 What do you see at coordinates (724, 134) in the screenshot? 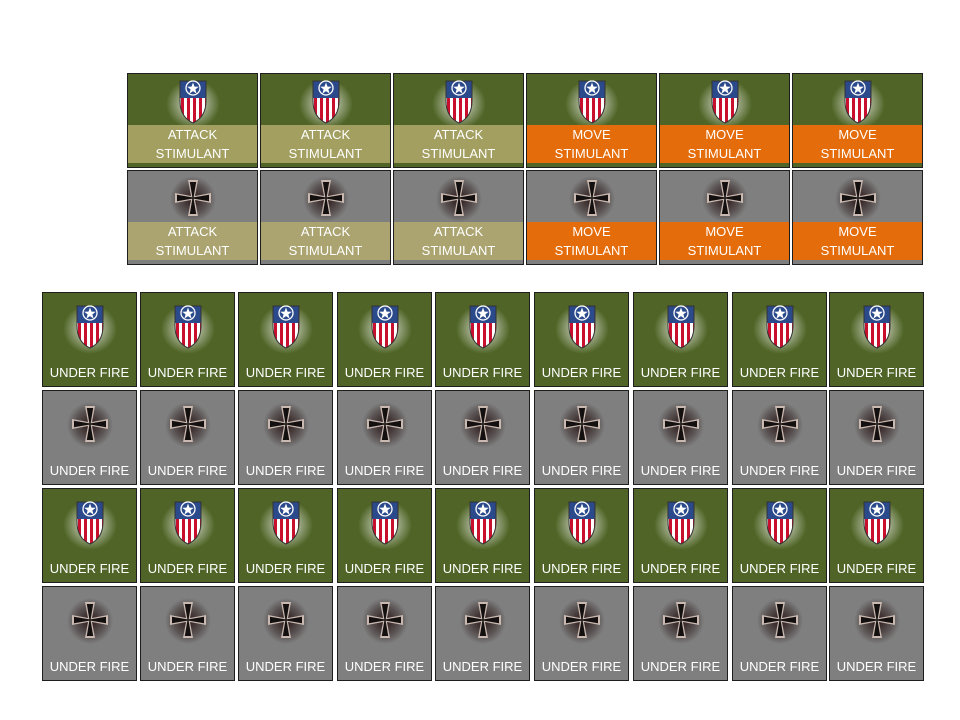
I see `label-line-1: MOVE` at bounding box center [724, 134].